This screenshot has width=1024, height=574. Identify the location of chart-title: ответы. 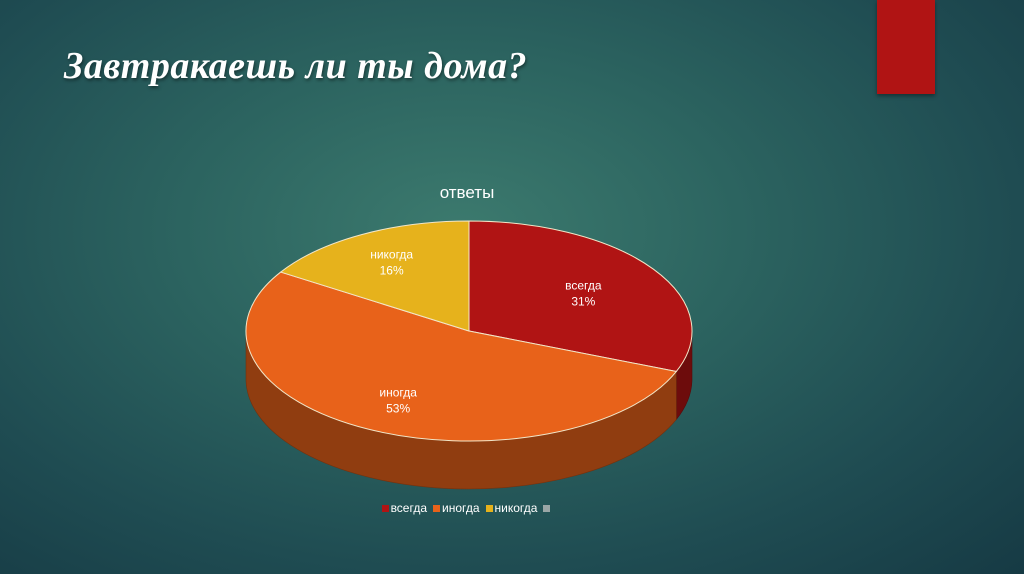
(467, 192).